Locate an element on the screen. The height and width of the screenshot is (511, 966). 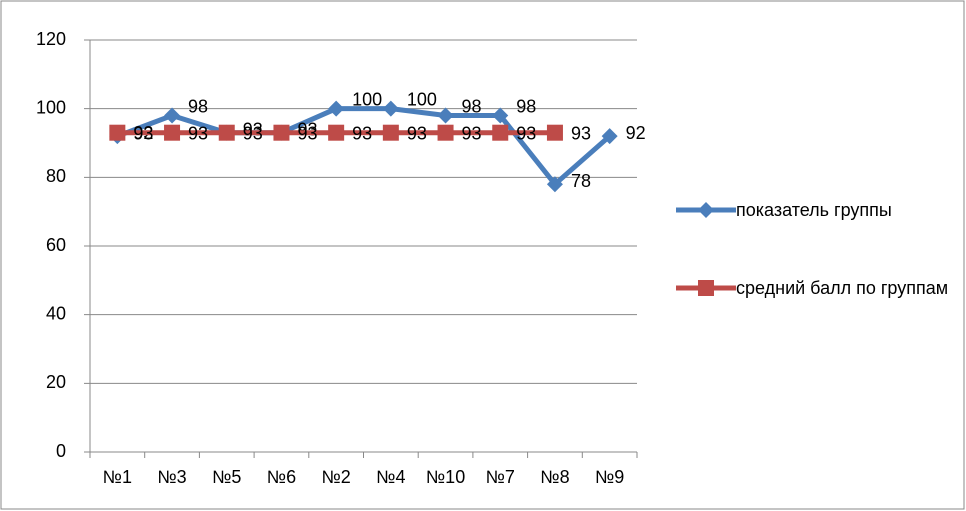
x-tick-label: №7 is located at coordinates (500, 477).